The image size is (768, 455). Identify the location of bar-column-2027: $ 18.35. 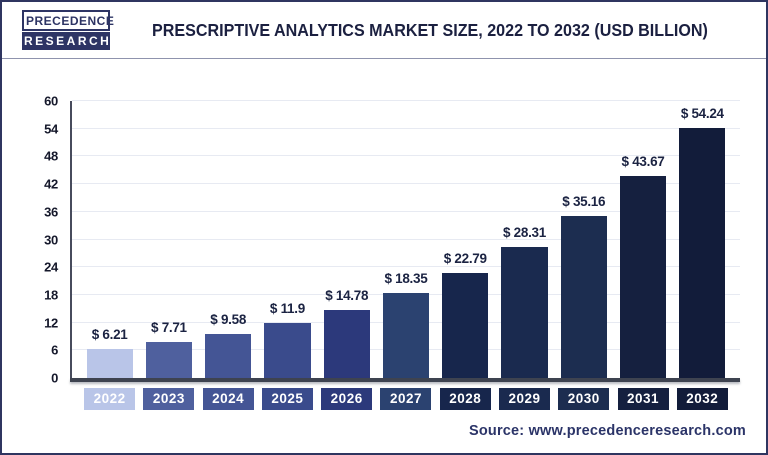
(405, 239).